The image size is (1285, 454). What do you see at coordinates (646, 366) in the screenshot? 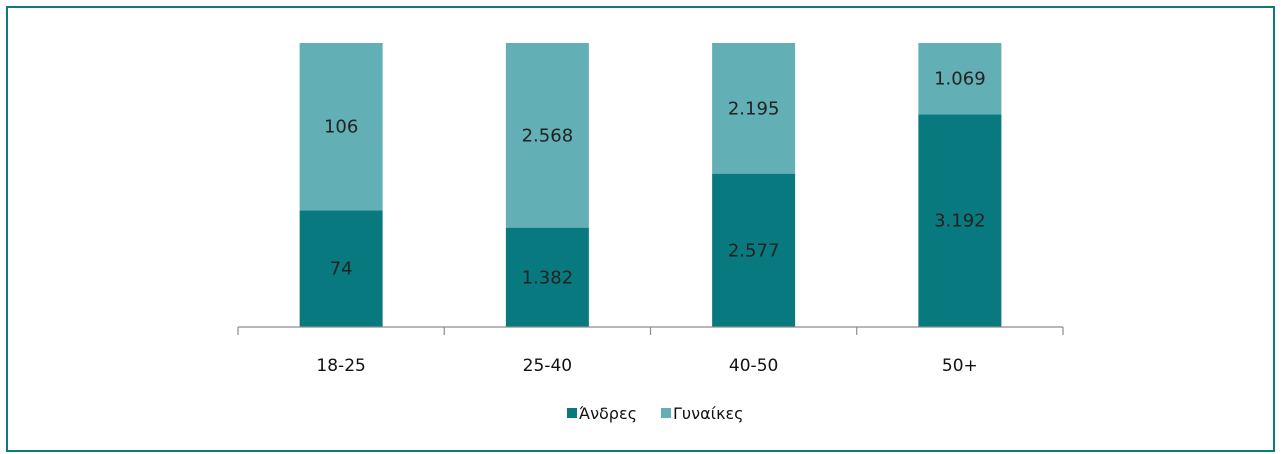
I see `x-tick-labels: 18-25 25-40 40-50 50+` at bounding box center [646, 366].